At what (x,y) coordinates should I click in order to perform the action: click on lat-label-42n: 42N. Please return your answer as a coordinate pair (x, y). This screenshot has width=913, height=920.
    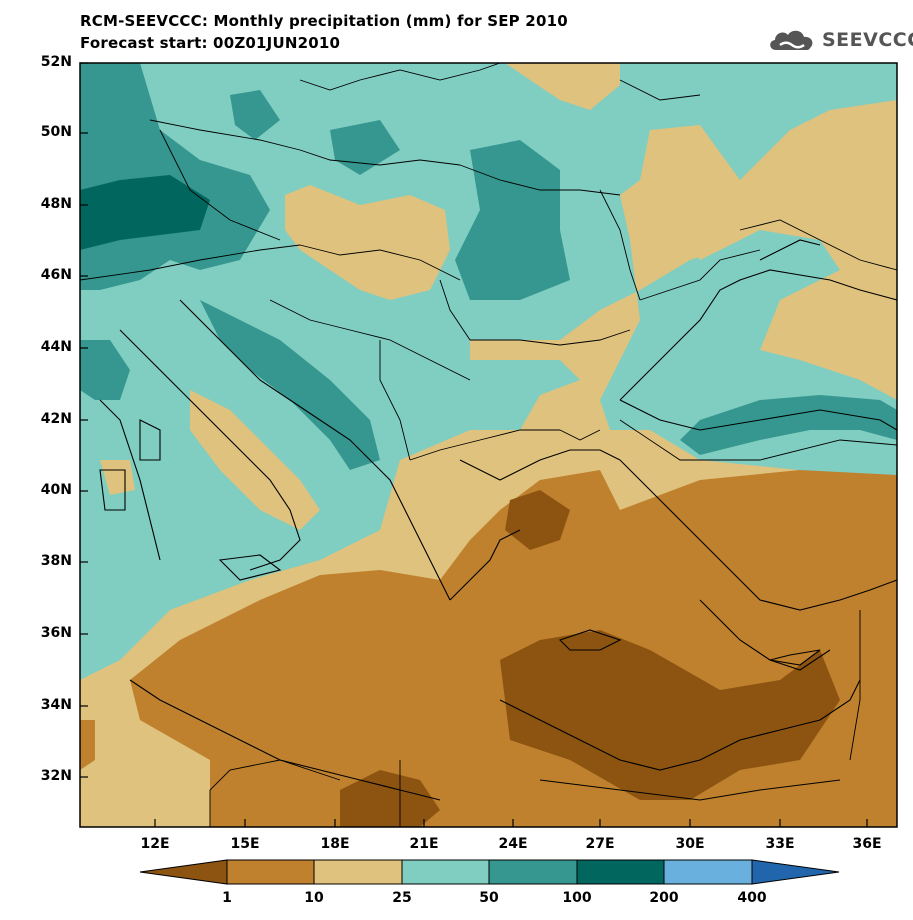
    Looking at the image, I should click on (56, 419).